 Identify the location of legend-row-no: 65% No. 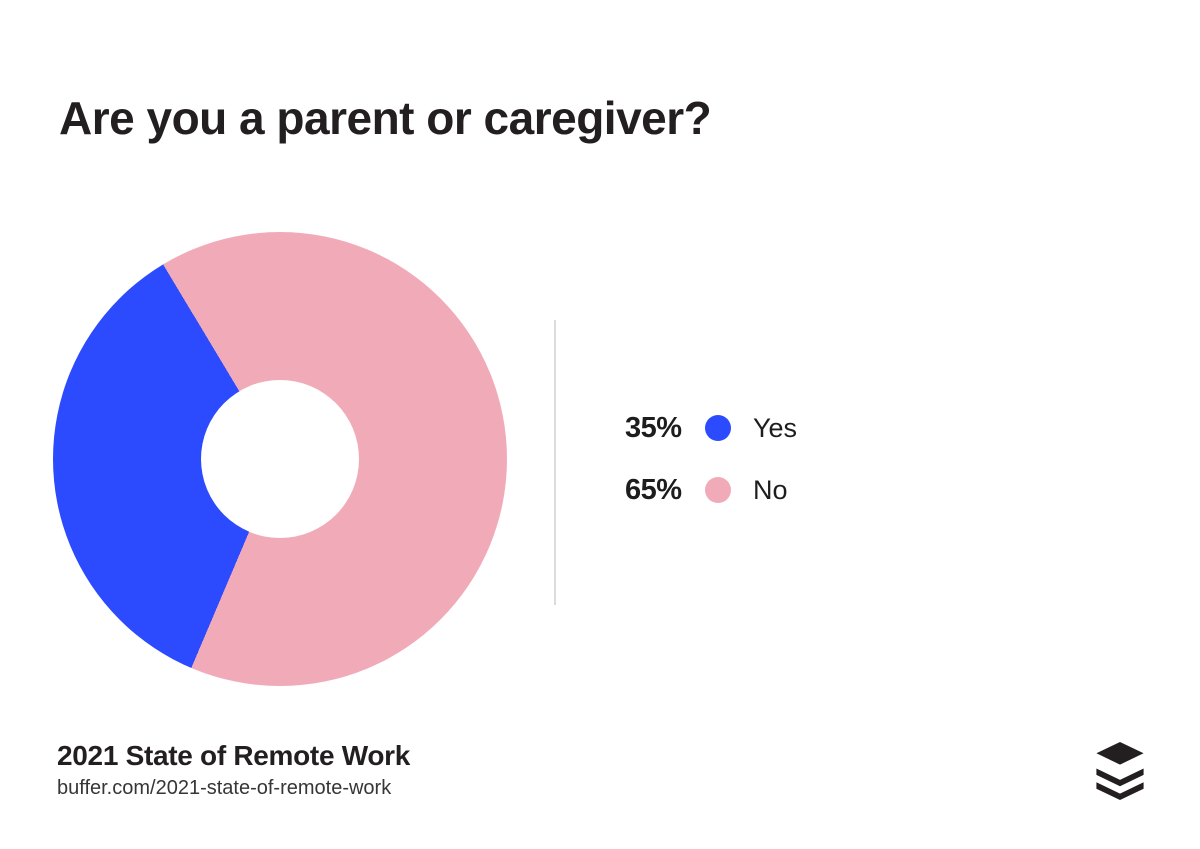
(711, 490).